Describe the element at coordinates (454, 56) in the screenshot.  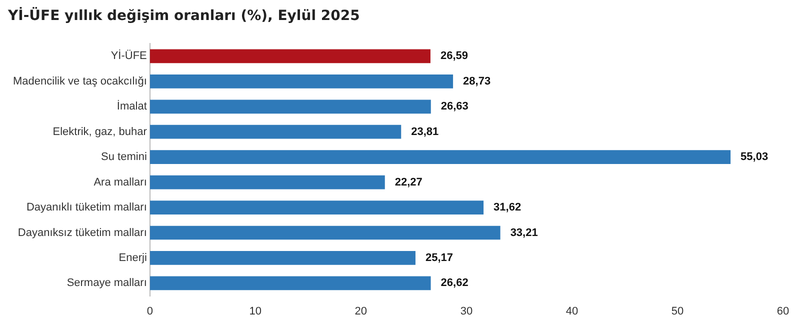
I see `data-label: 26,59` at that location.